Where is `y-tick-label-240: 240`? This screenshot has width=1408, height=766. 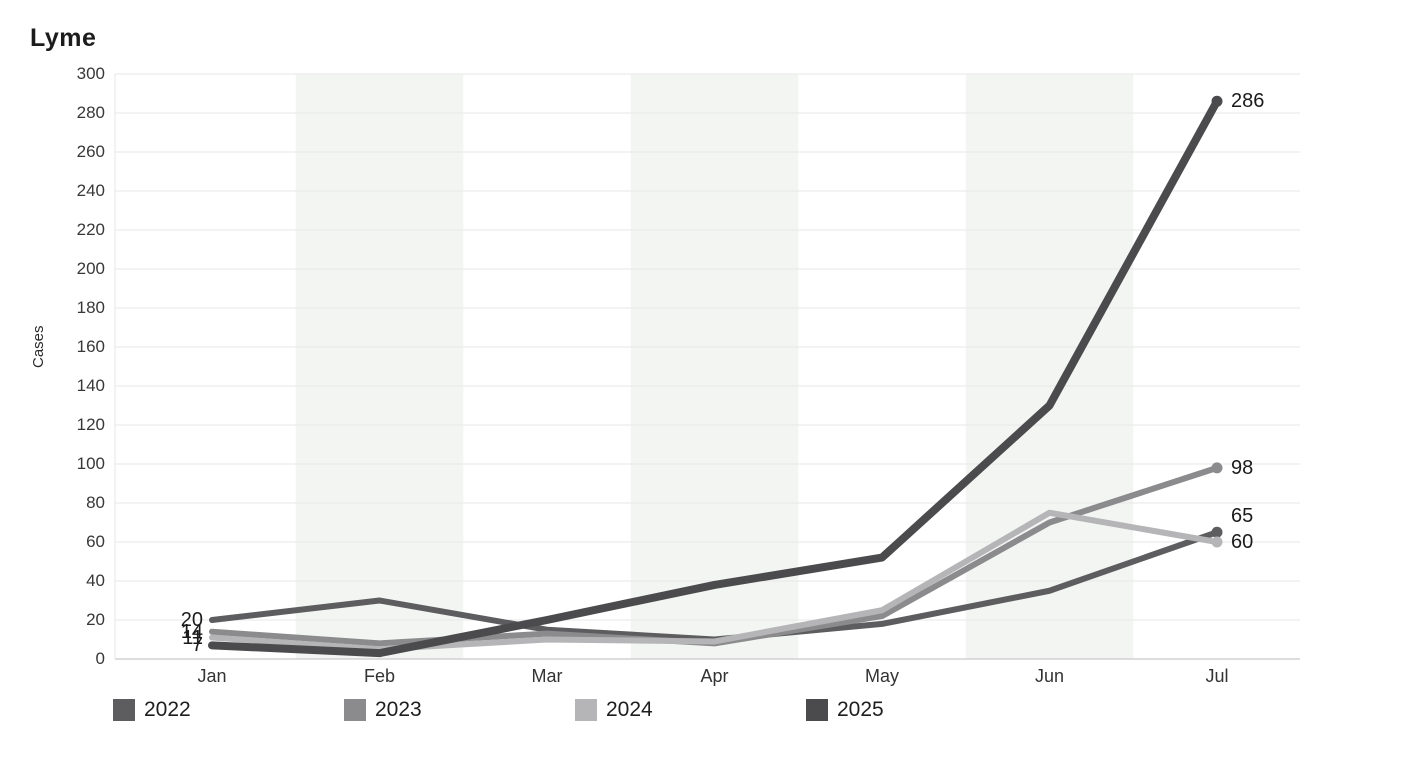
y-tick-label-240: 240 is located at coordinates (90, 190).